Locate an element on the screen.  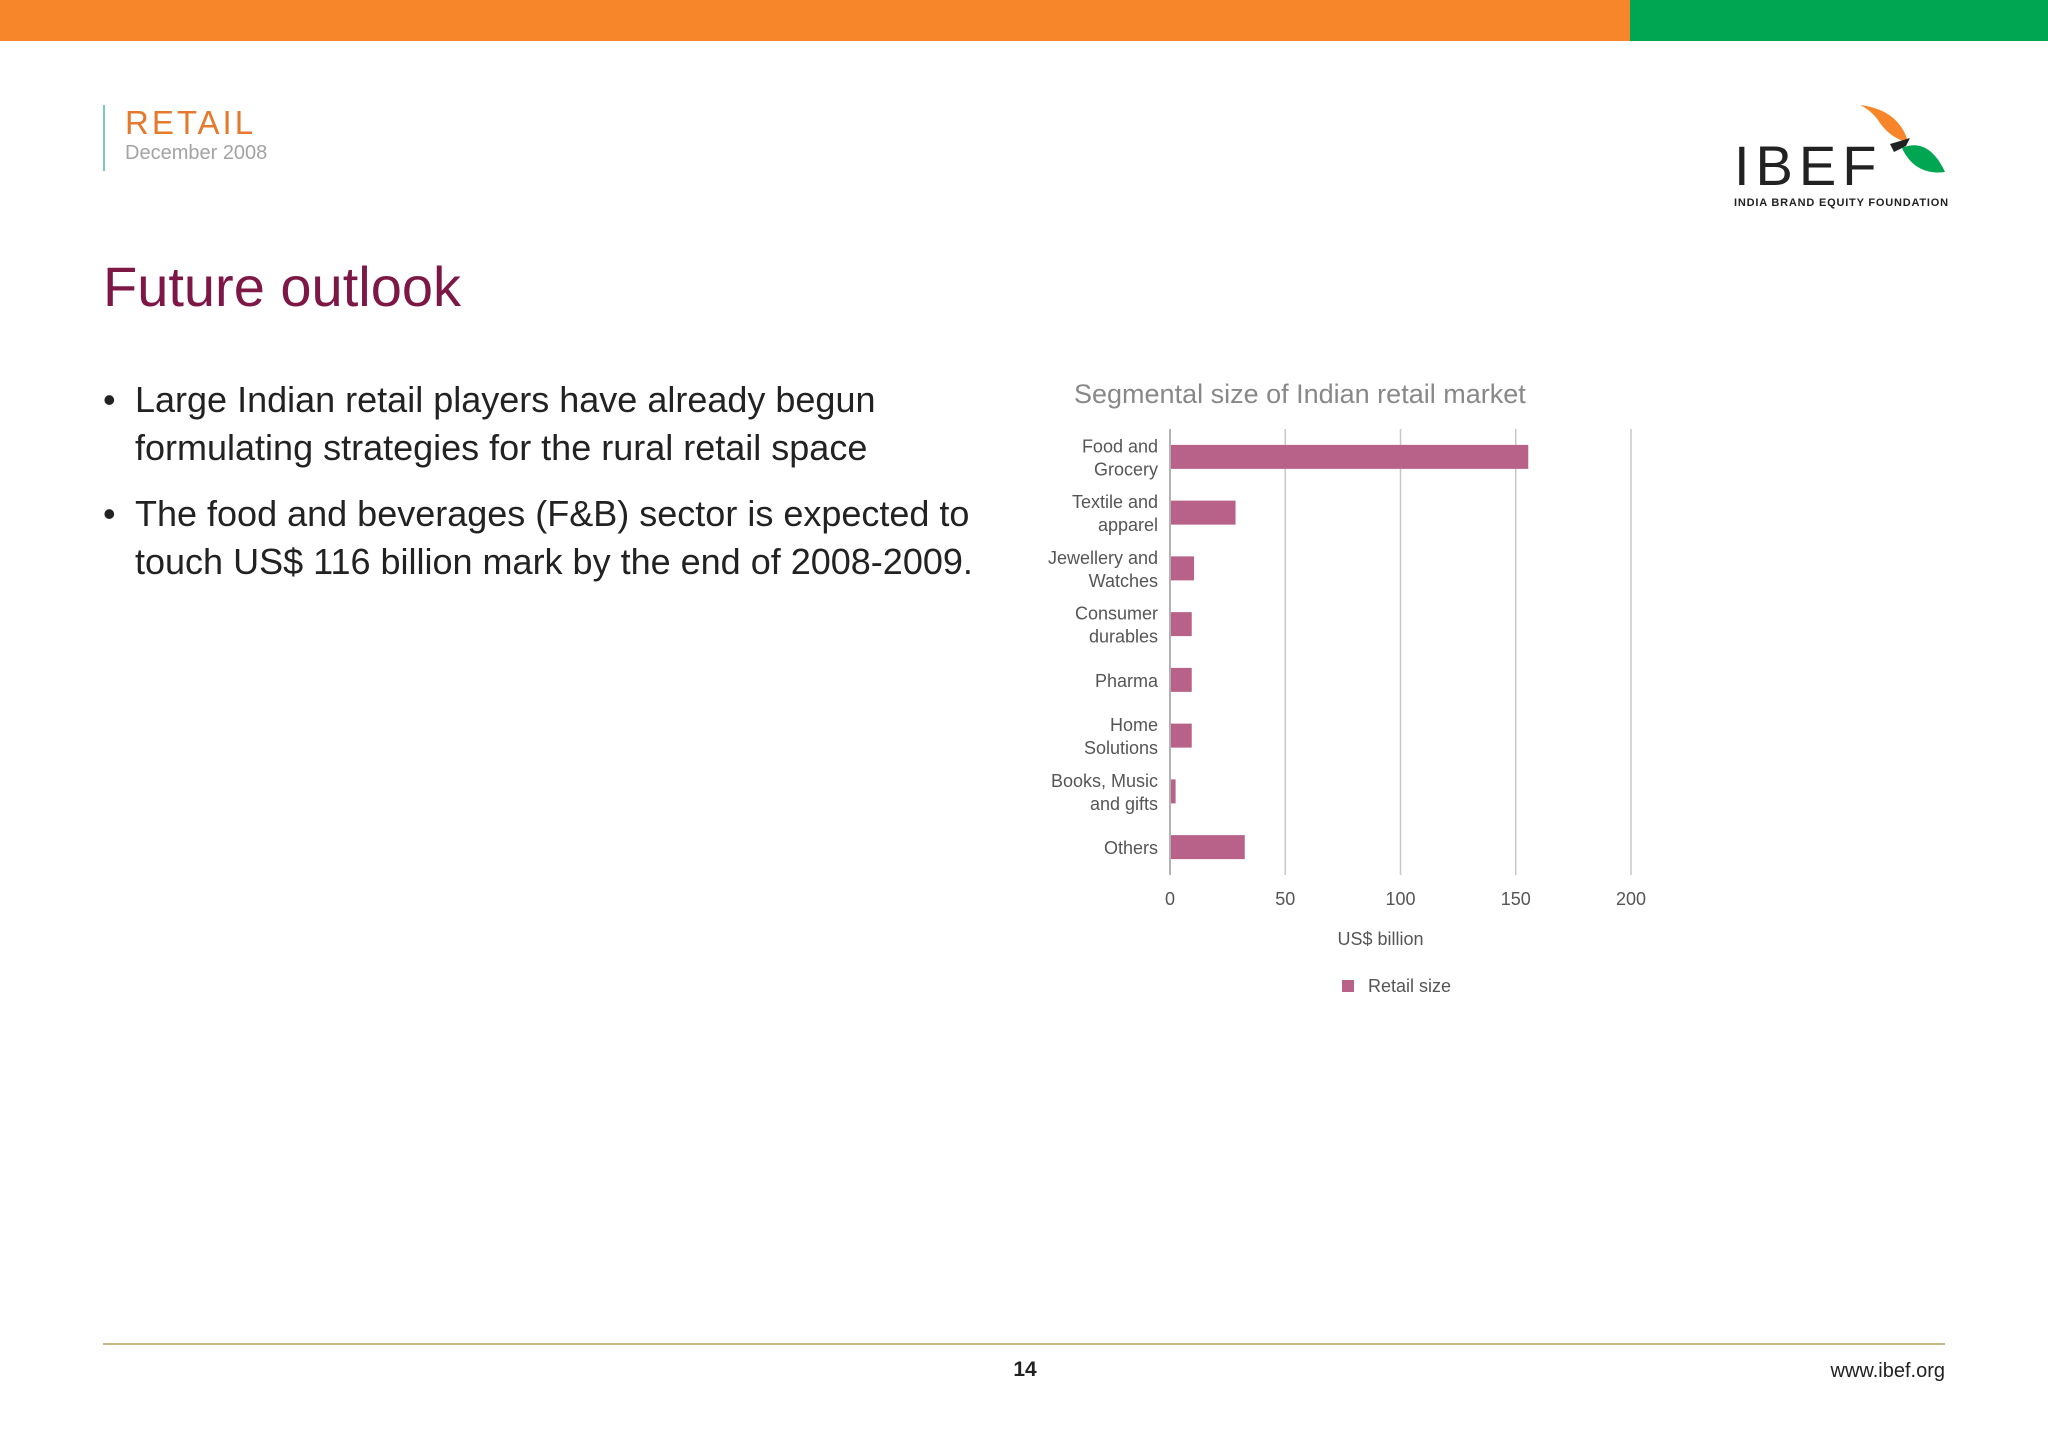
chart-title: Segmental size of Indian retail market is located at coordinates (1300, 394).